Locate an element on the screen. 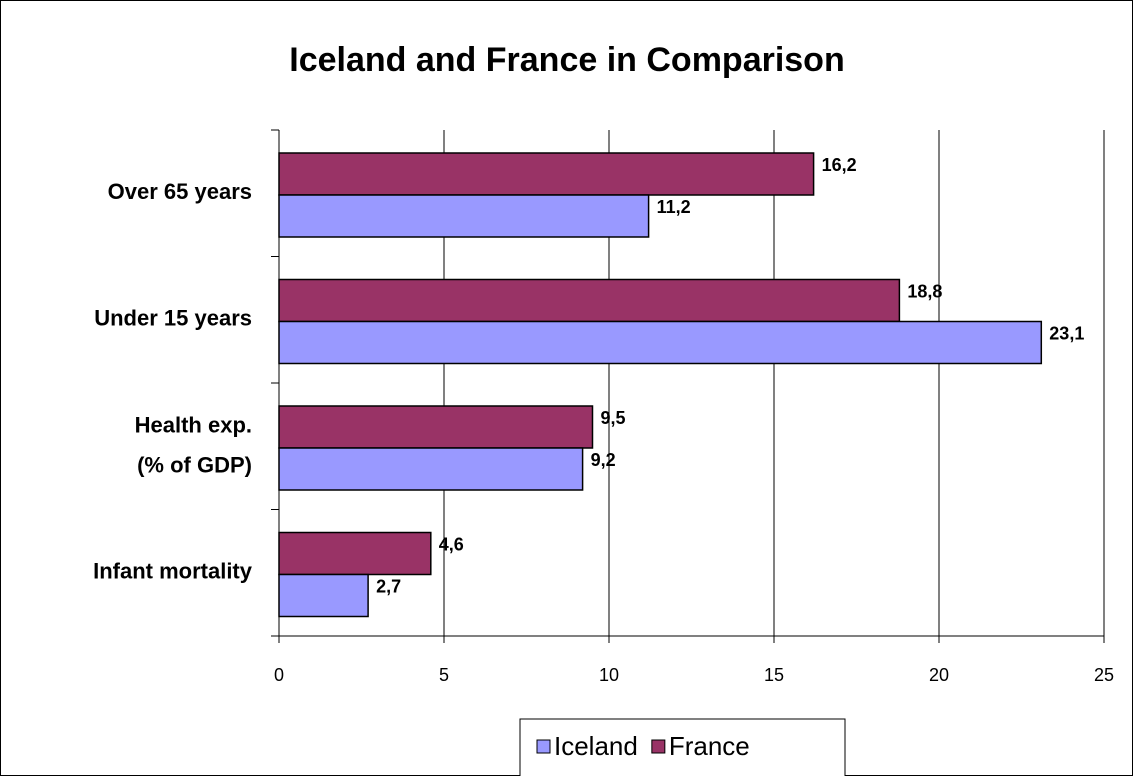  legend-label: France is located at coordinates (709, 746).